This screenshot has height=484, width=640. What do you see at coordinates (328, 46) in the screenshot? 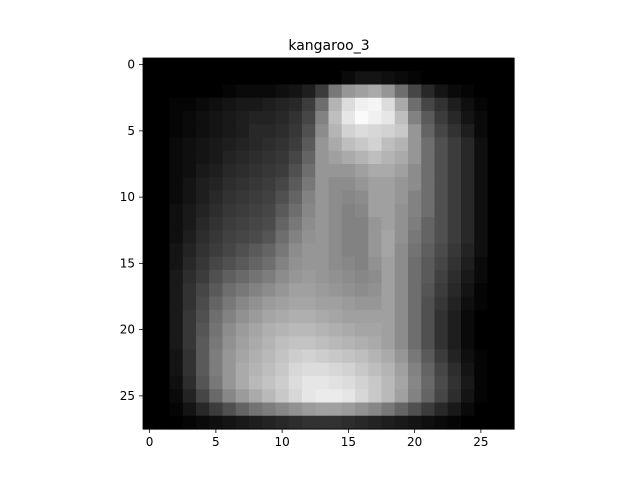
I see `chart-title: kangaroo_3` at bounding box center [328, 46].